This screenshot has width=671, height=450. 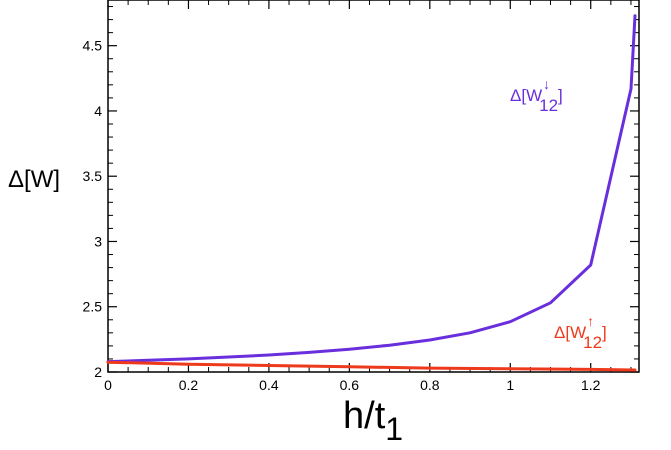 I want to click on y-tick-label: 4.5, so click(x=93, y=46).